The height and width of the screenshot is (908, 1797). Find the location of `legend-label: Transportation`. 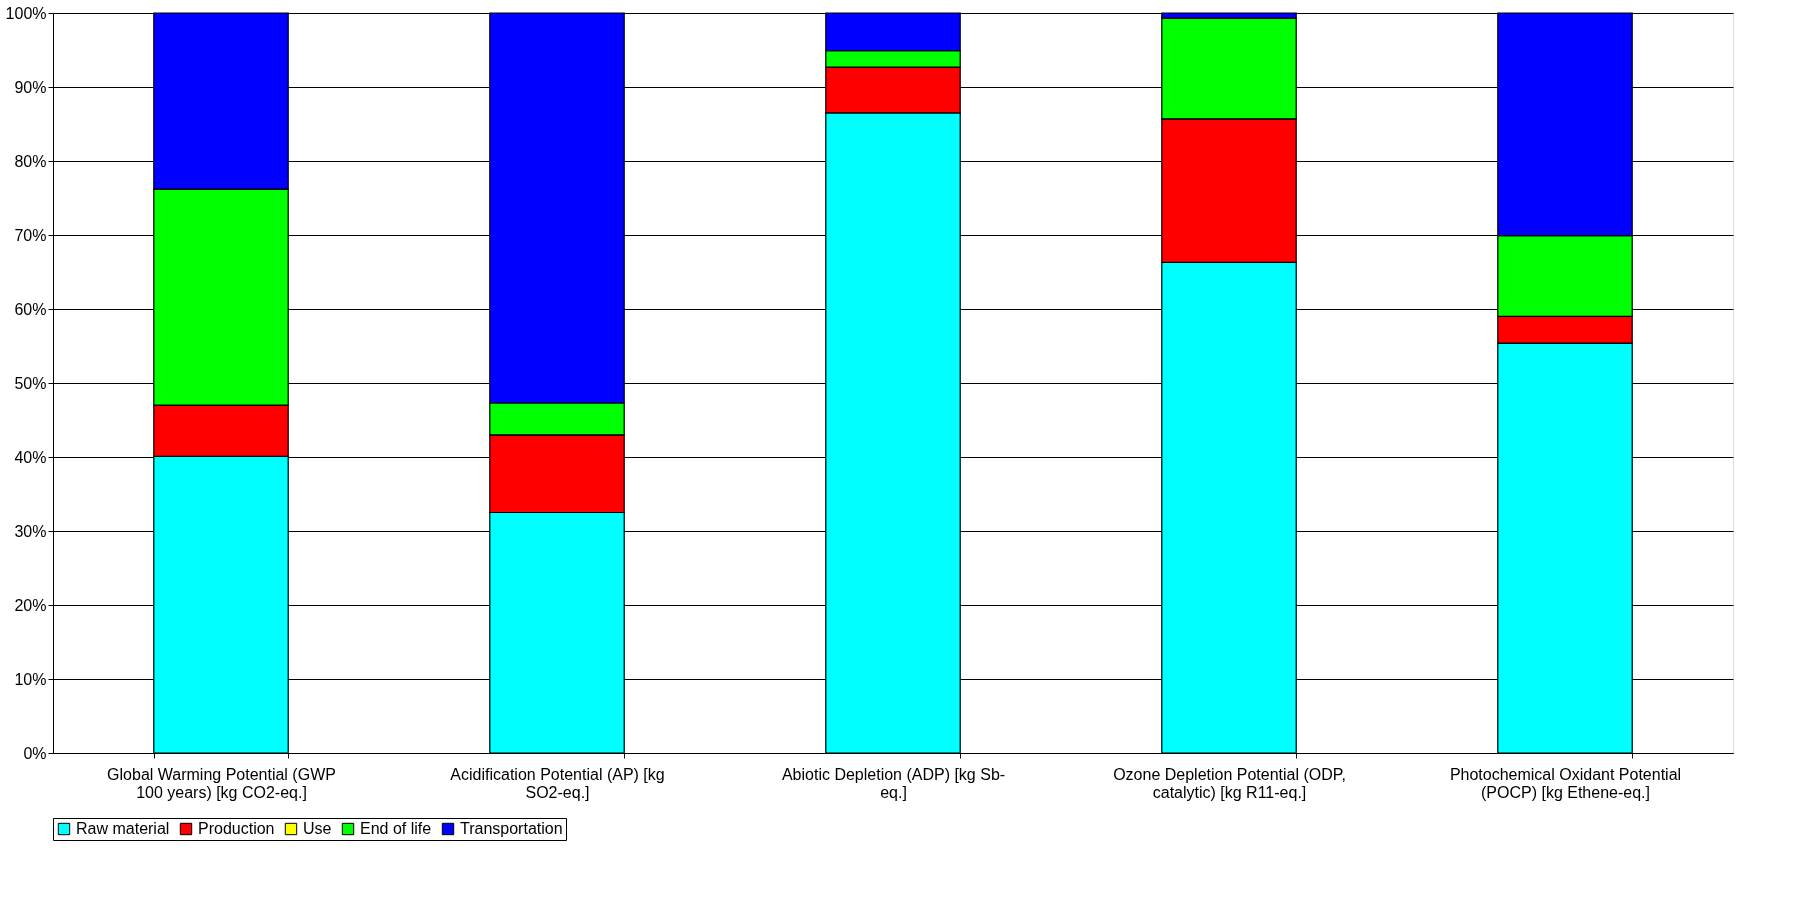

legend-label: Transportation is located at coordinates (511, 828).